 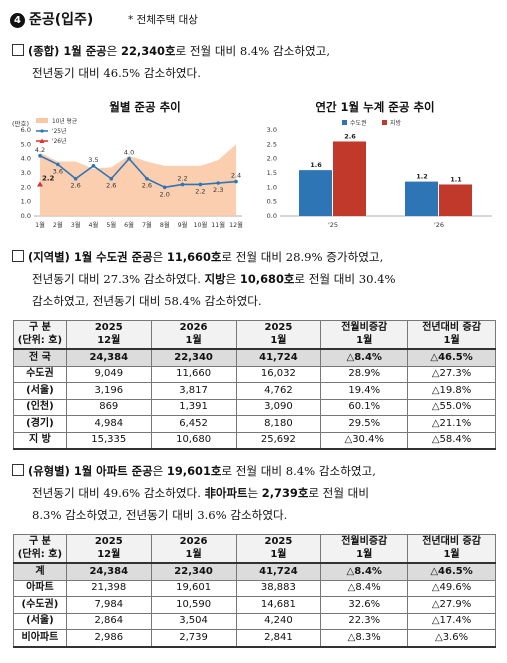 I want to click on table-cell: △17.4%, so click(x=451, y=621).